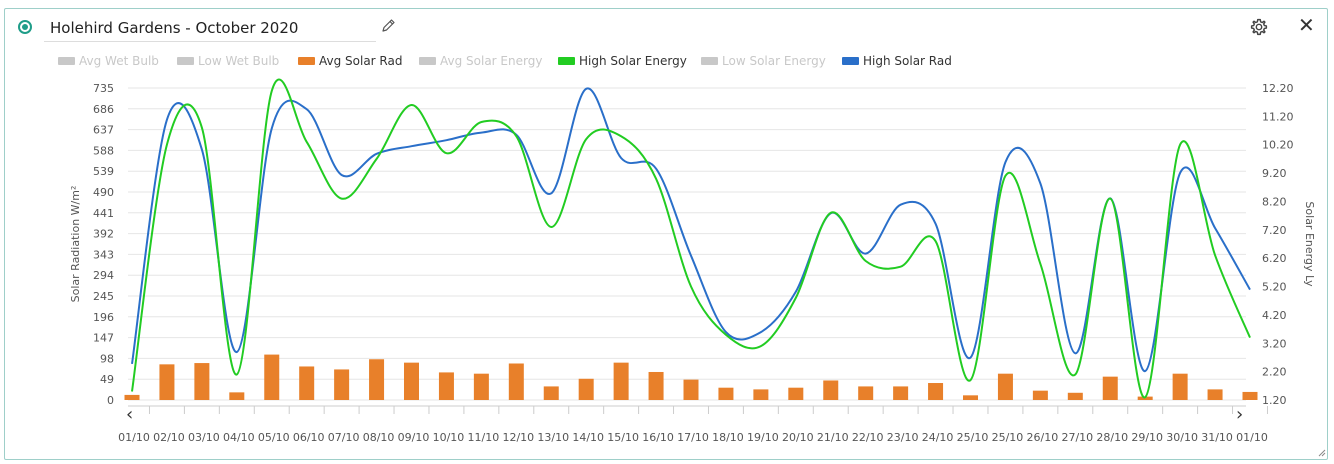 Image resolution: width=1334 pixels, height=464 pixels. I want to click on y-left-tick-label: 245, so click(103, 296).